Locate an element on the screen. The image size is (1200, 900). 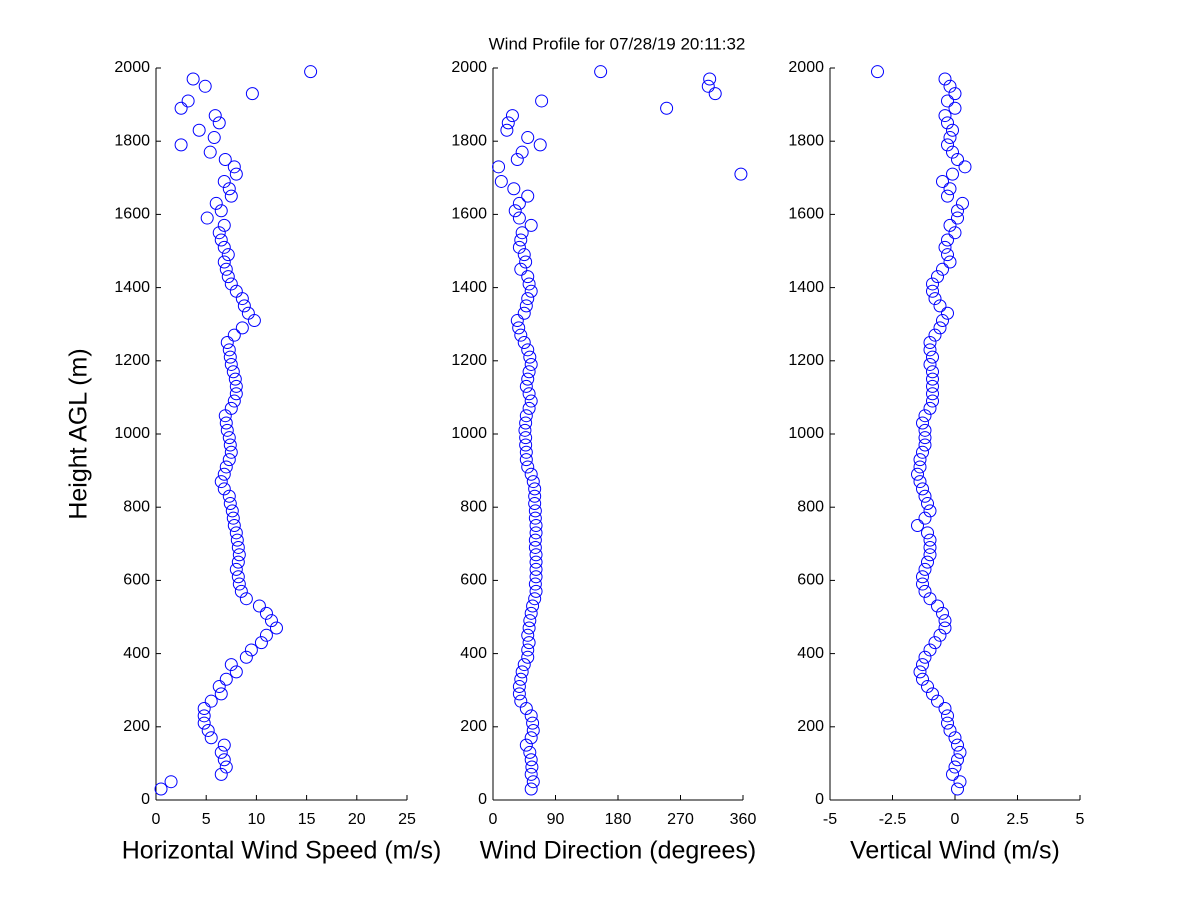
y-tick-label: 1000 is located at coordinates (806, 433).